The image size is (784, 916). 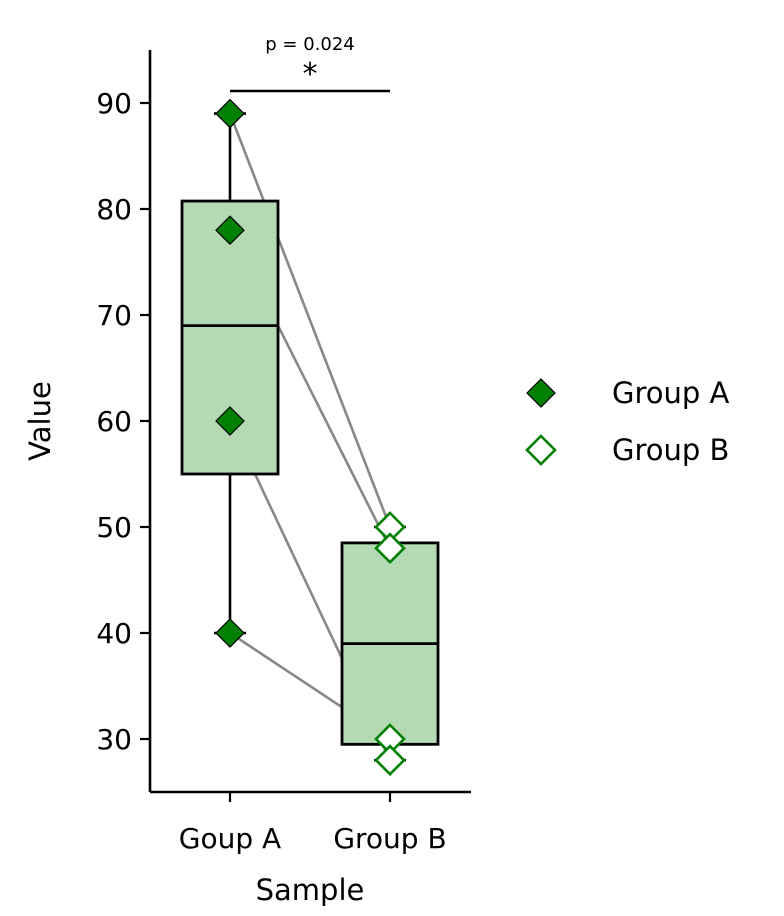 I want to click on y-axis-title: Value, so click(x=40, y=421).